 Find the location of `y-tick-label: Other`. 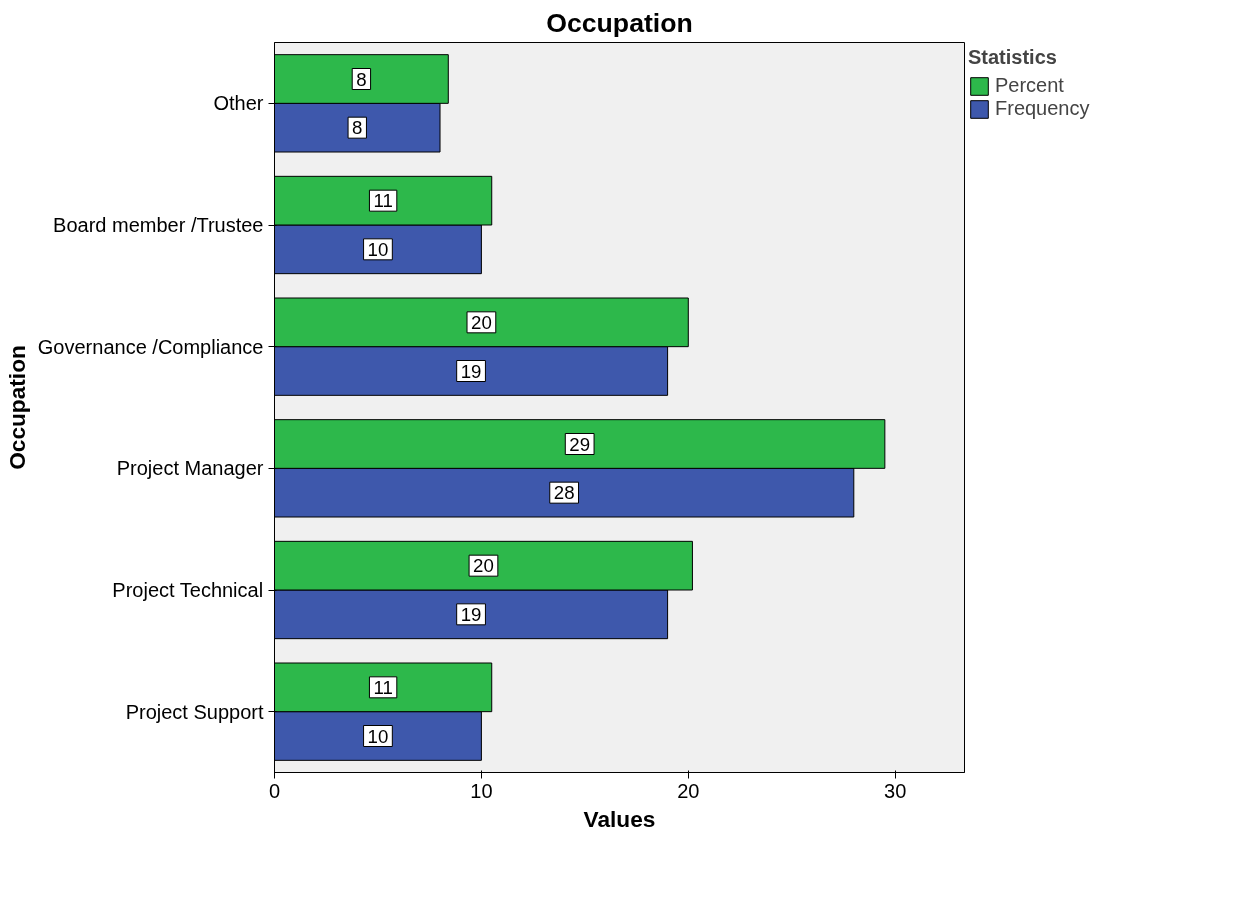

y-tick-label: Other is located at coordinates (238, 103).